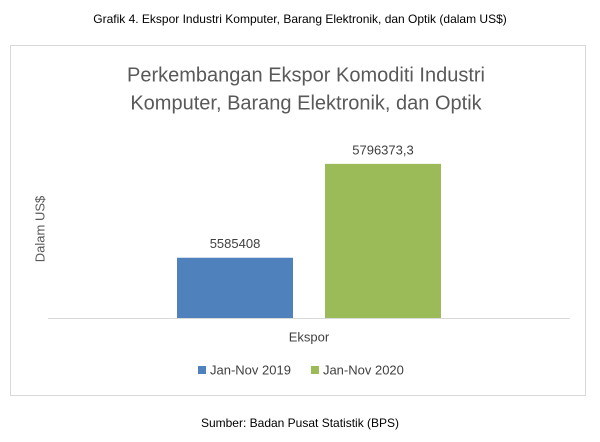 This screenshot has height=442, width=600. Describe the element at coordinates (309, 336) in the screenshot. I see `x-tick-label: Ekspor` at that location.